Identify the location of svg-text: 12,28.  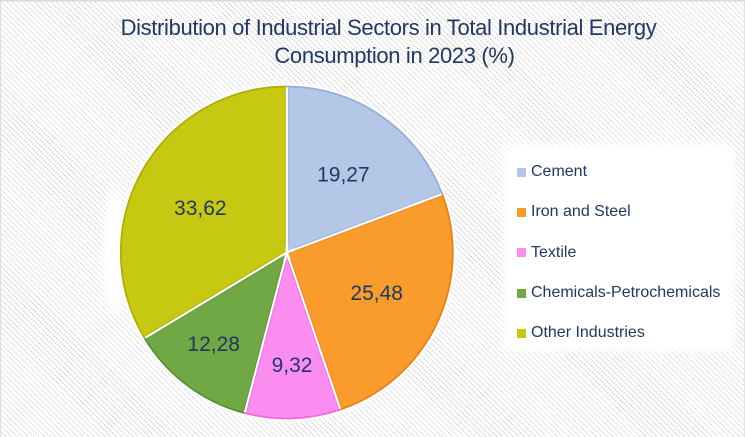
(213, 344).